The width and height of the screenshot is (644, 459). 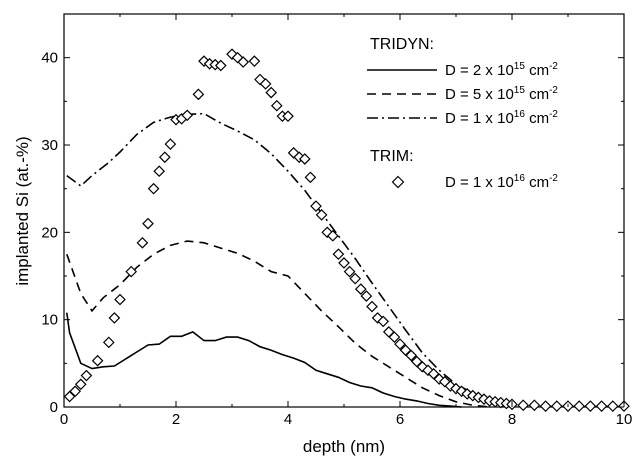 What do you see at coordinates (398, 182) in the screenshot?
I see `legend-marker` at bounding box center [398, 182].